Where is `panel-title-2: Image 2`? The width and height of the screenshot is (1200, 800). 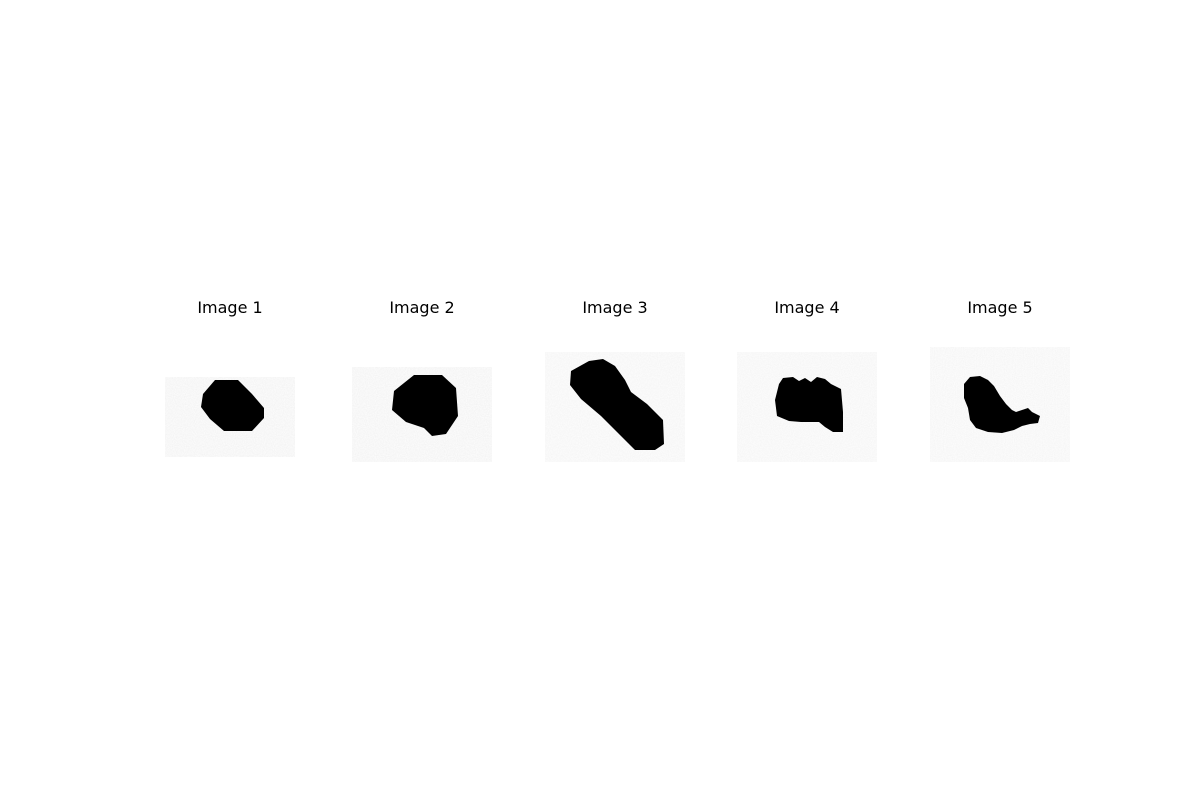
panel-title-2: Image 2 is located at coordinates (422, 307).